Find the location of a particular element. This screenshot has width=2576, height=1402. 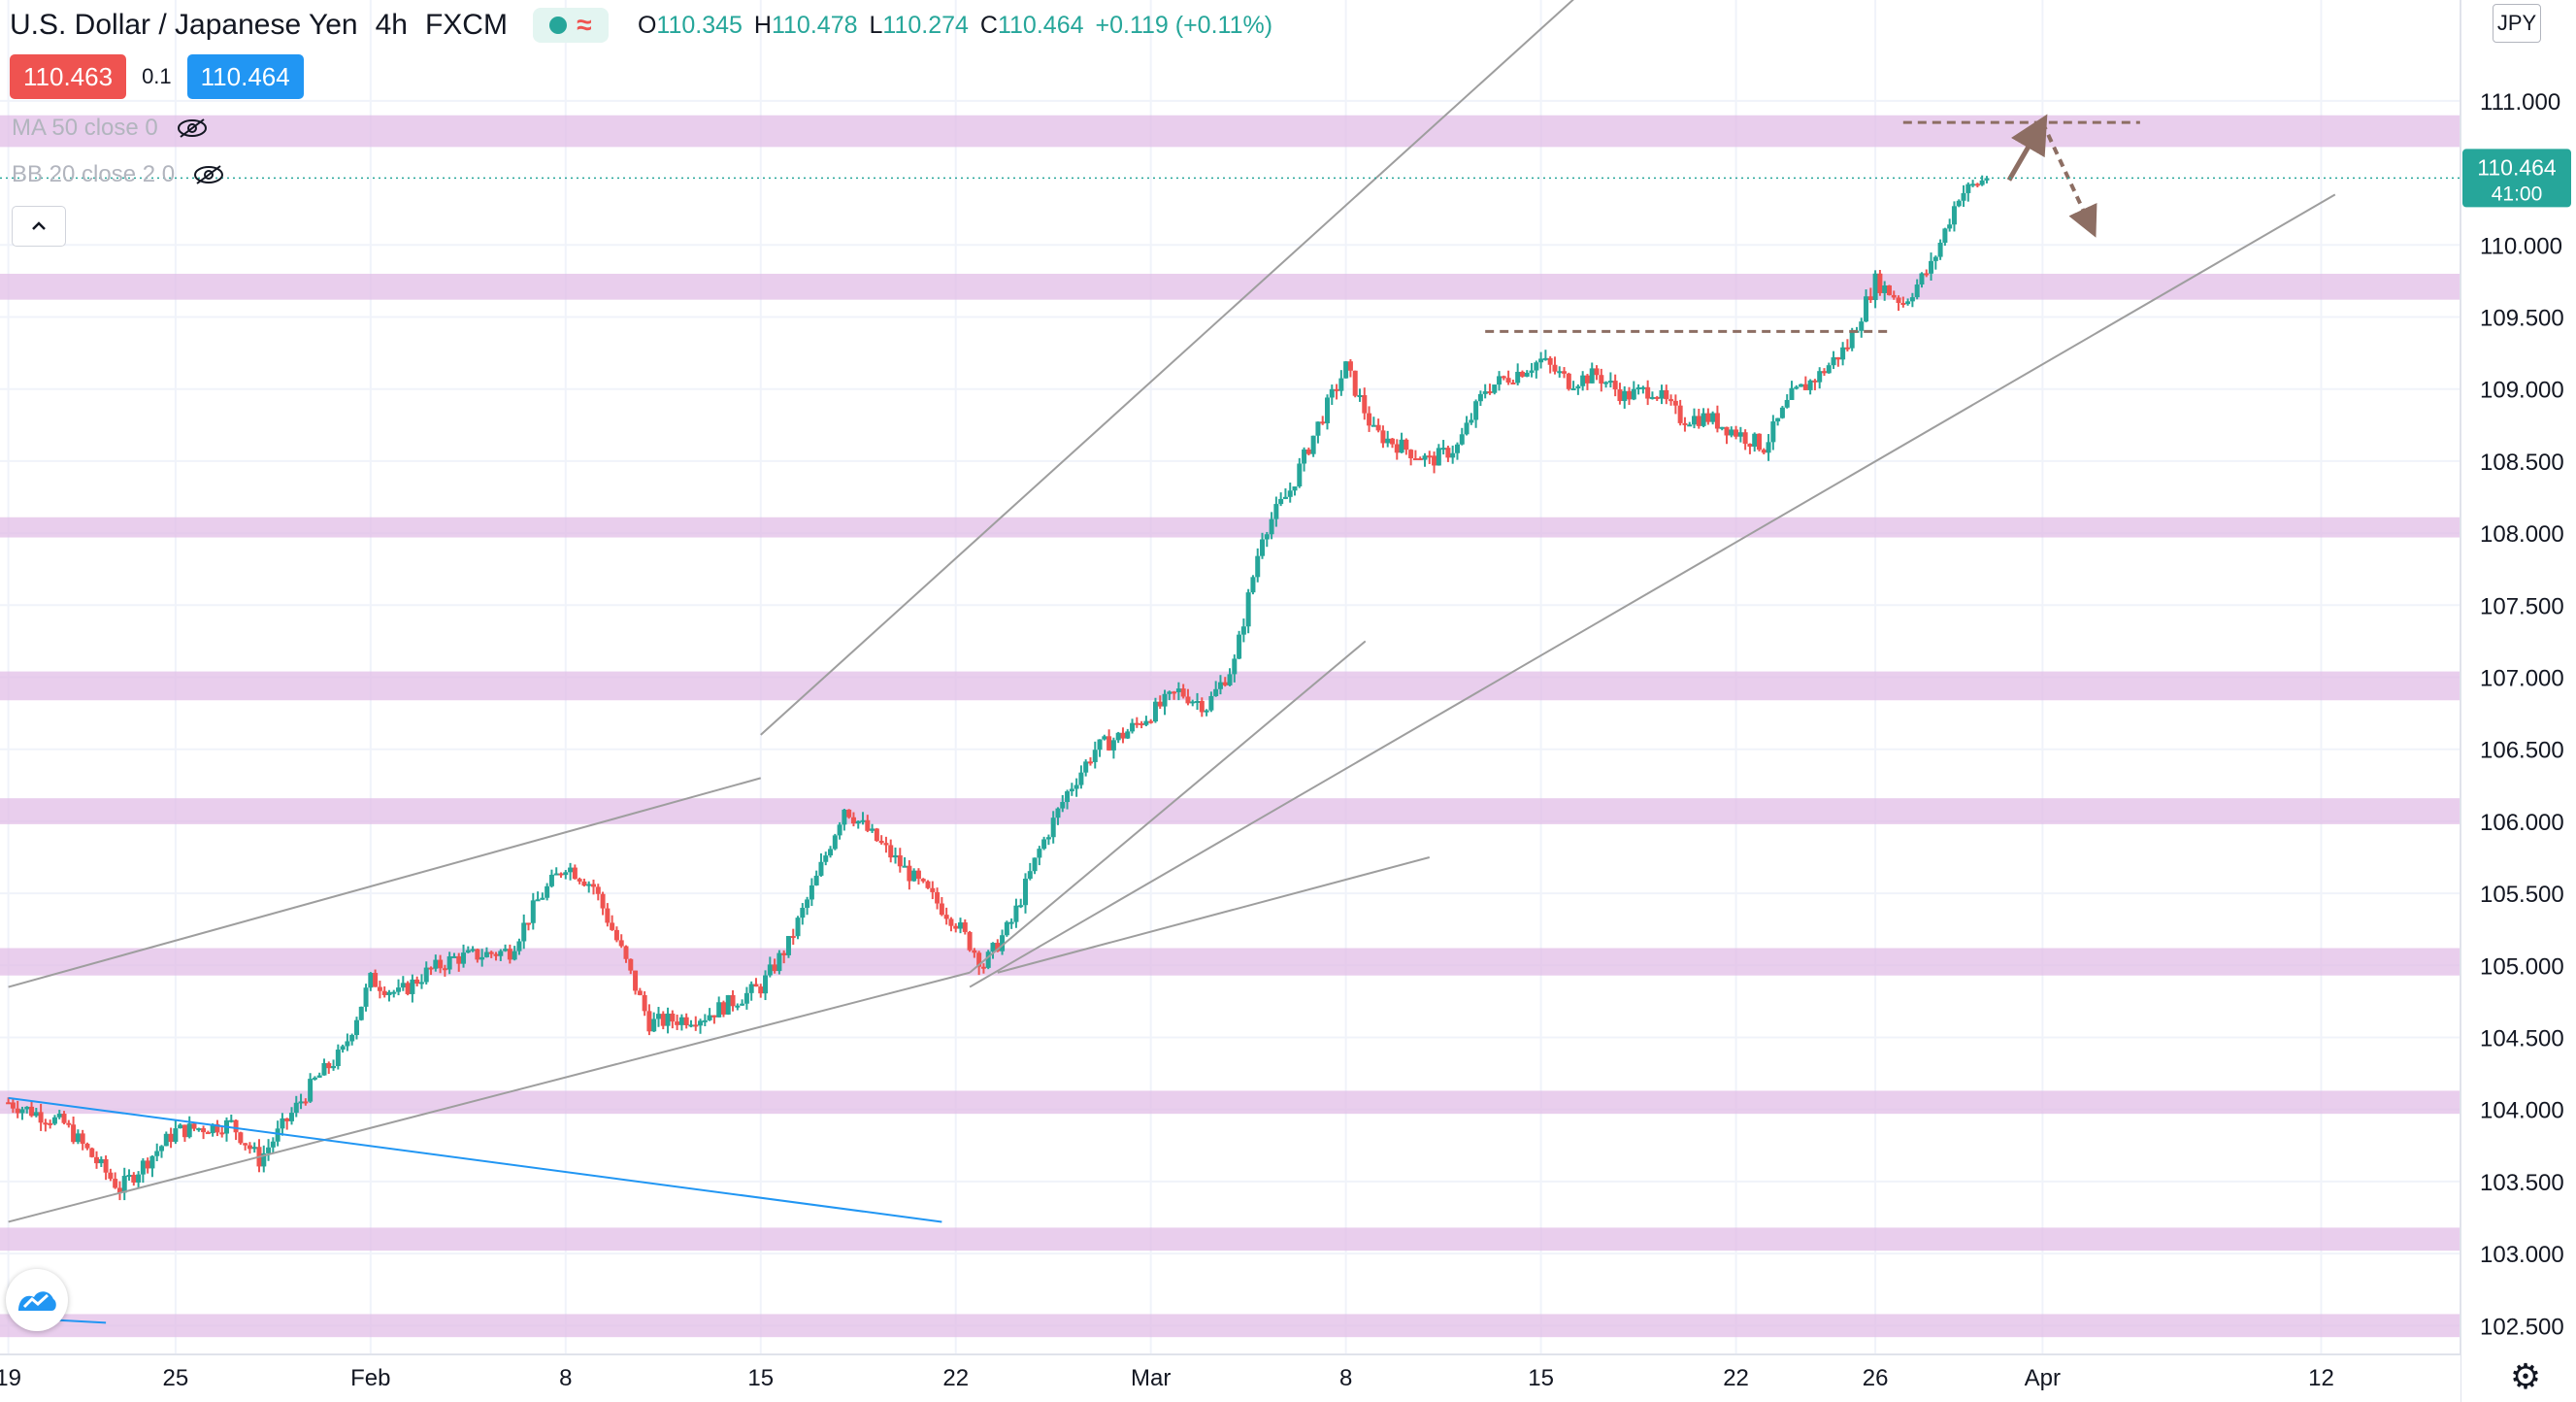

time-axis-bg is located at coordinates (1230, 1378).